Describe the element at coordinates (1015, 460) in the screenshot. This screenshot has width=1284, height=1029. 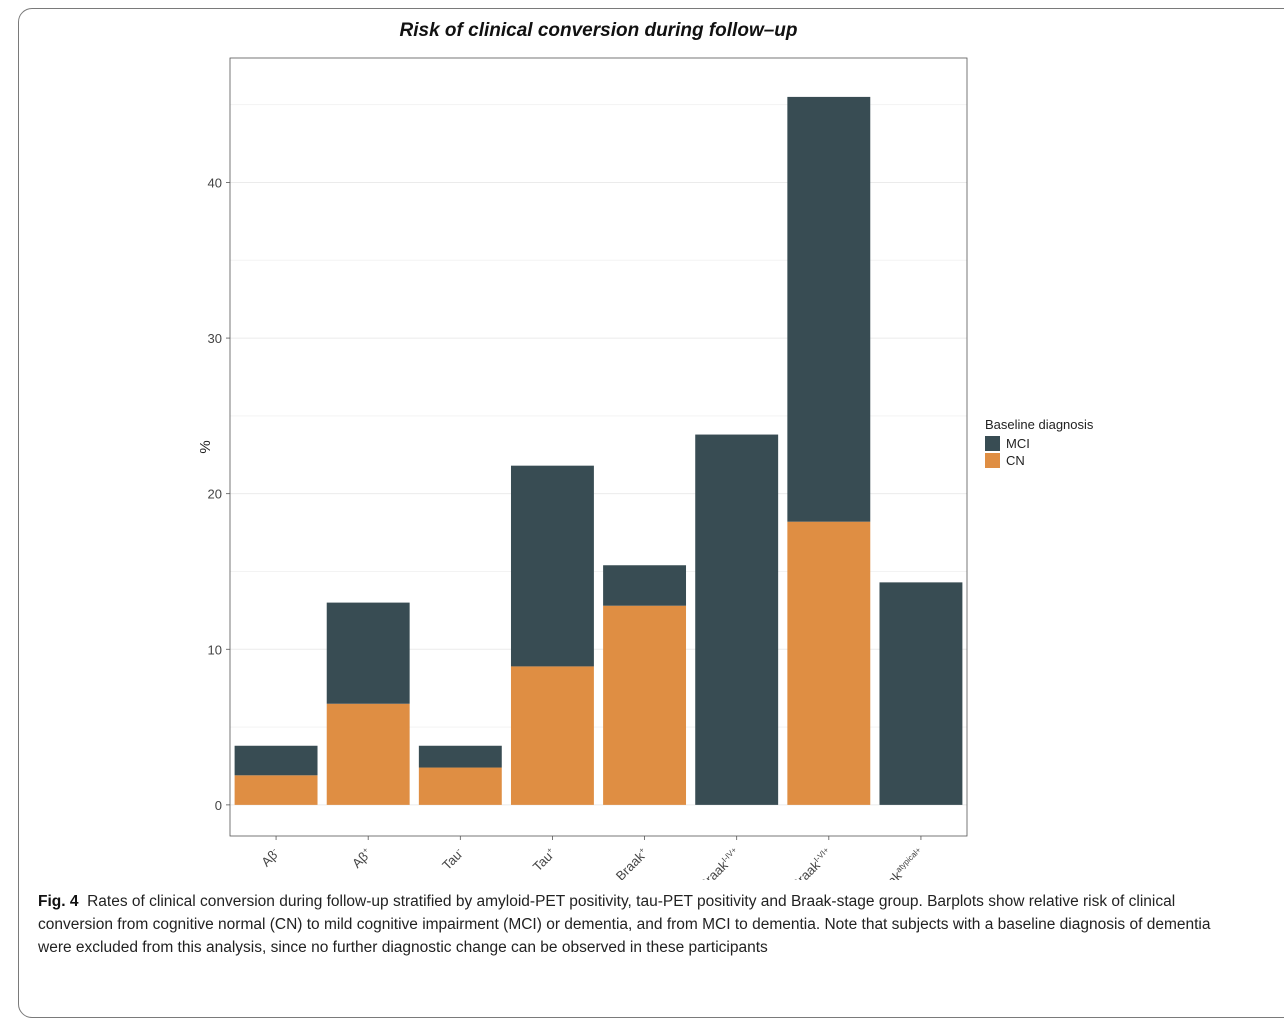
I see `legend-label-cn: CN` at that location.